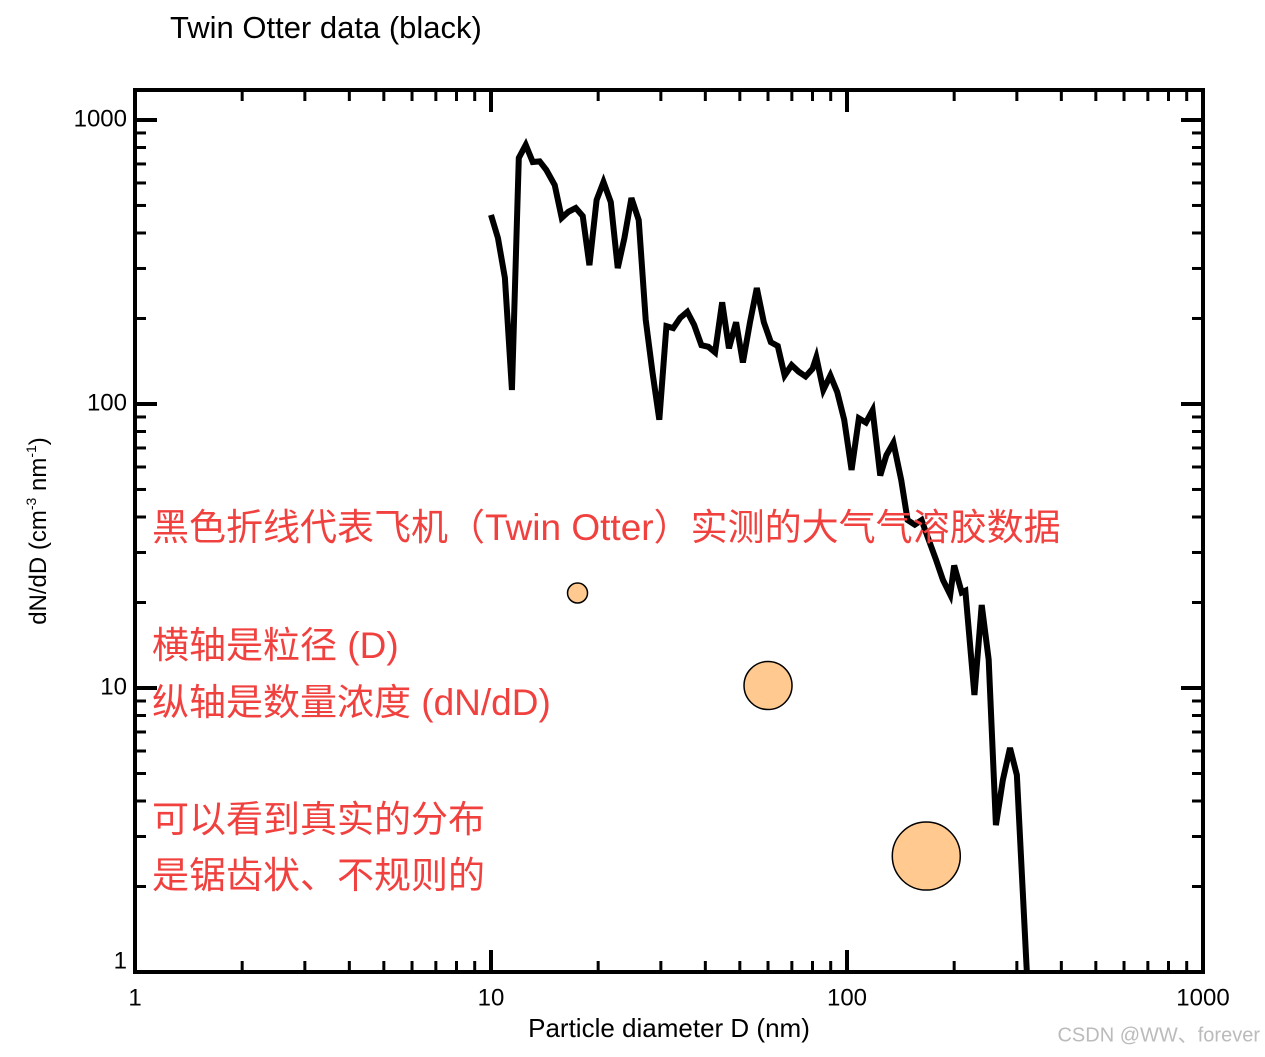 The image size is (1265, 1057). What do you see at coordinates (1202, 997) in the screenshot?
I see `x-tick-label: 1000` at bounding box center [1202, 997].